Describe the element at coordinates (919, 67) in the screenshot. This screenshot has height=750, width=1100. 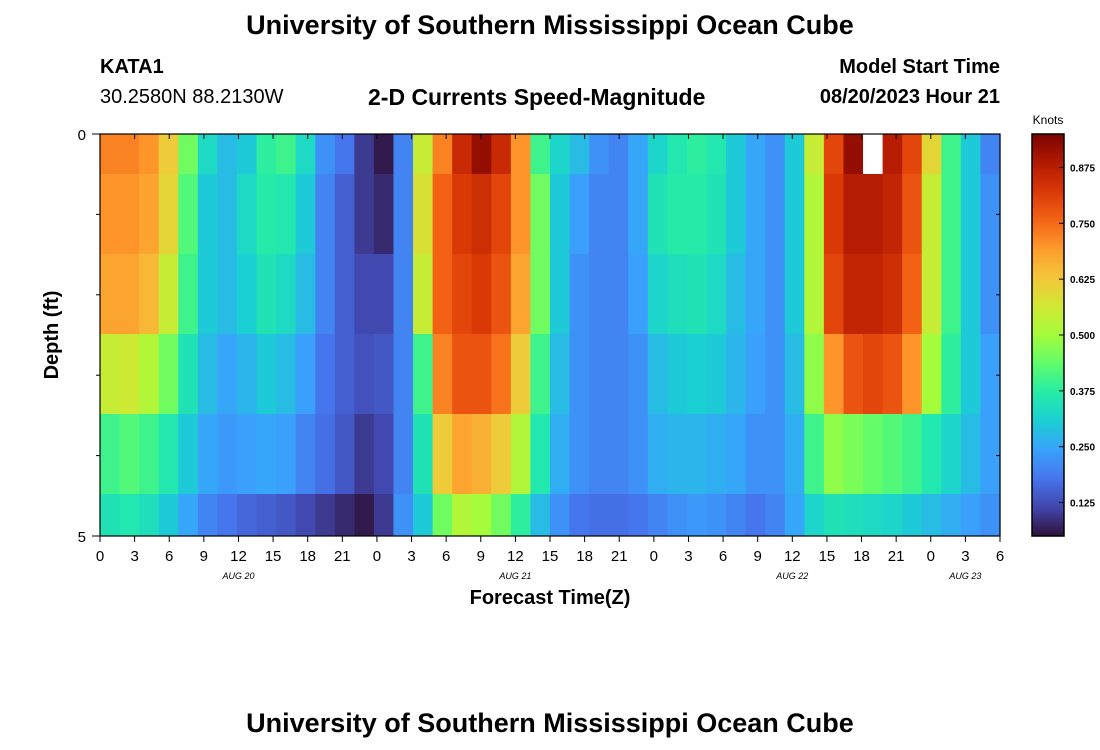
I see `model-start-label: Model Start Time` at that location.